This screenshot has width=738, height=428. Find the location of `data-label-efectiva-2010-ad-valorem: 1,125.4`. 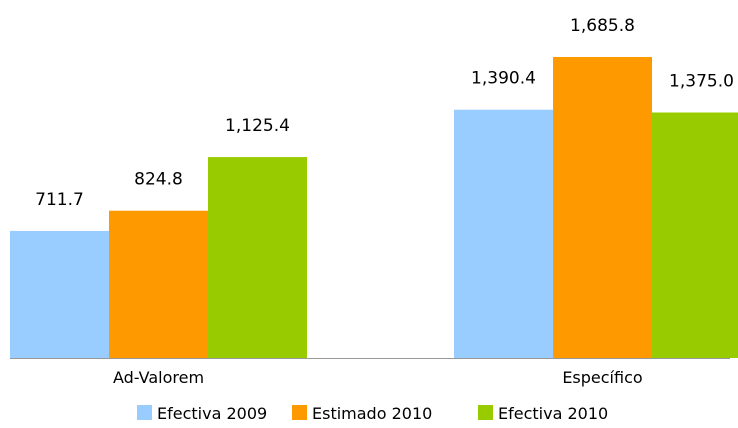

data-label-efectiva-2010-ad-valorem: 1,125.4 is located at coordinates (257, 126).